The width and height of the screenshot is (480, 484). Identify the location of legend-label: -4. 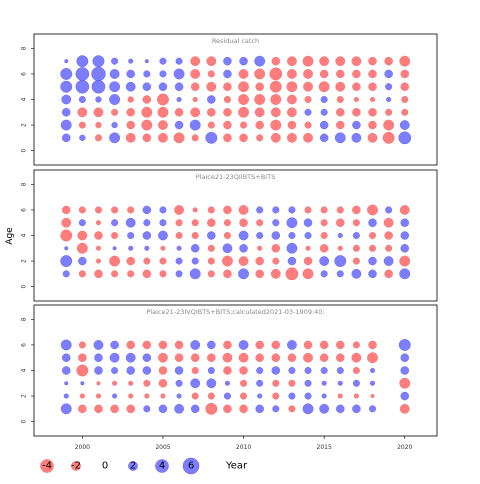
(47, 466).